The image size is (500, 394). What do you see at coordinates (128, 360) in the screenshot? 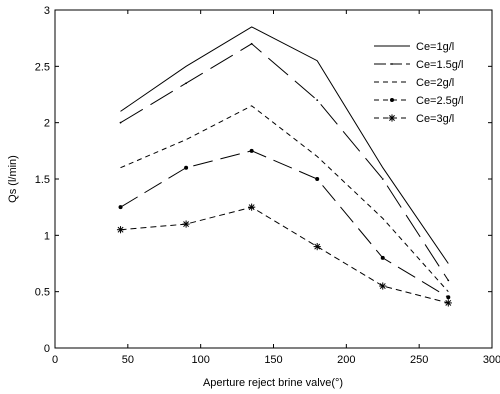
I see `x-tick-label: 50` at bounding box center [128, 360].